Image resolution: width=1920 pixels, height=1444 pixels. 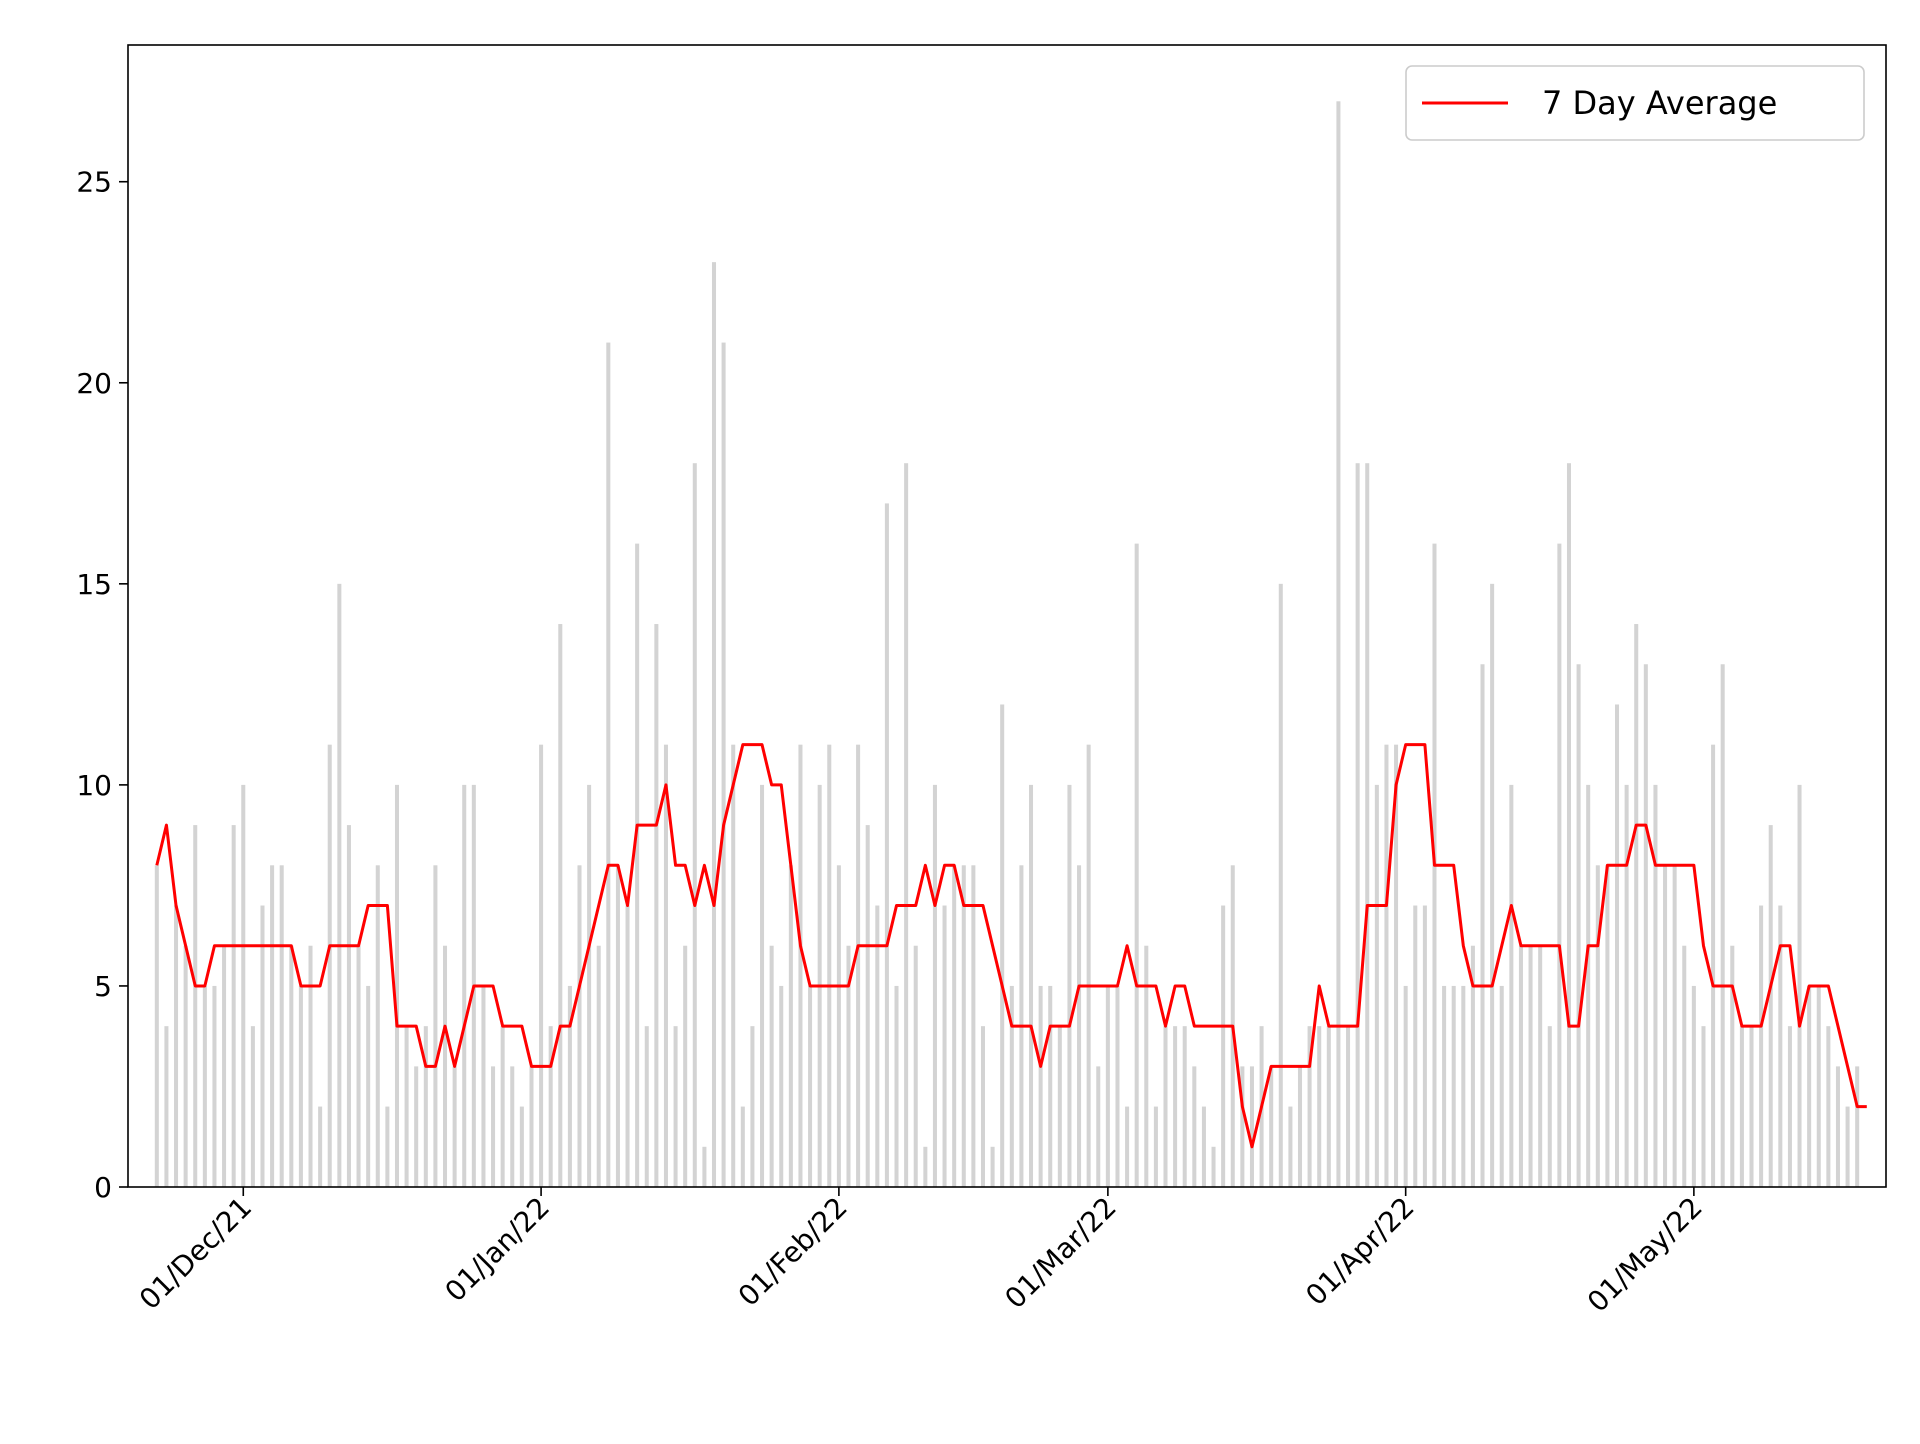 I want to click on legend-box, so click(x=1635, y=103).